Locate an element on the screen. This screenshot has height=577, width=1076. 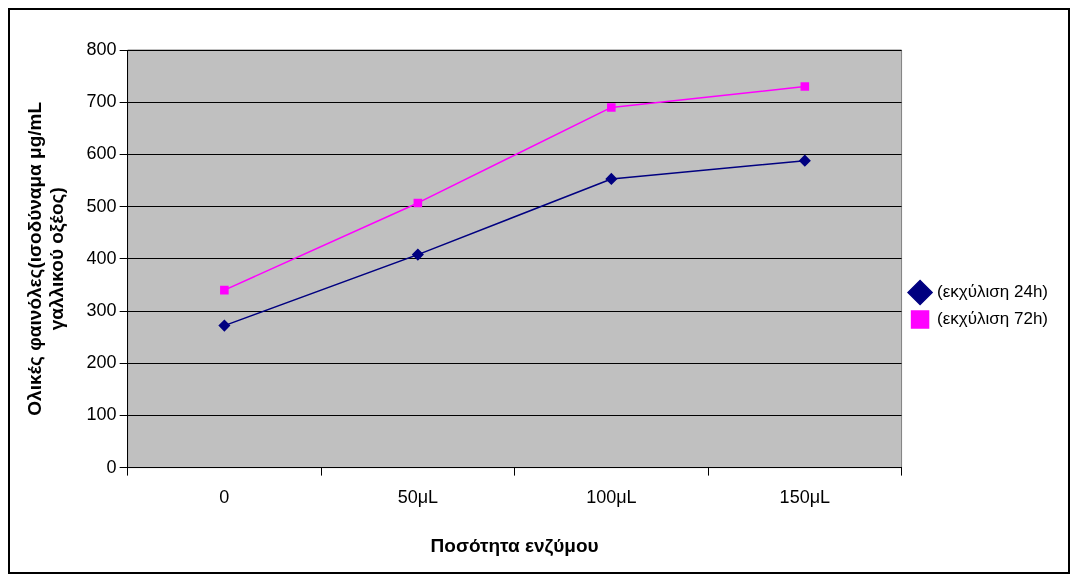
x-tick-label: 50μL is located at coordinates (418, 497).